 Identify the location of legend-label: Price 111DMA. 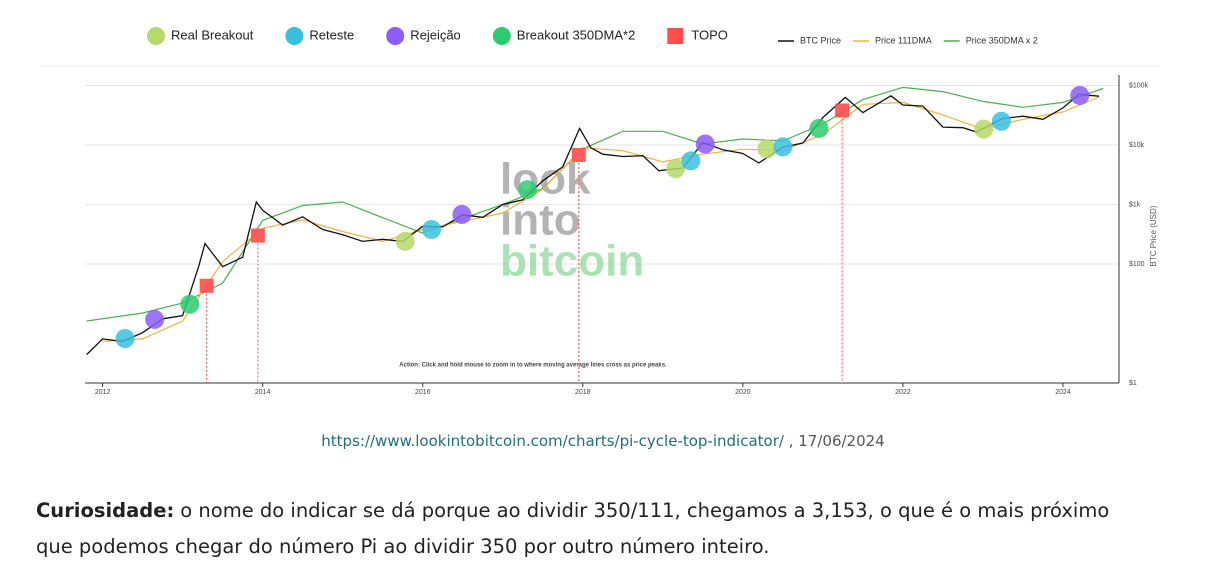
(903, 40).